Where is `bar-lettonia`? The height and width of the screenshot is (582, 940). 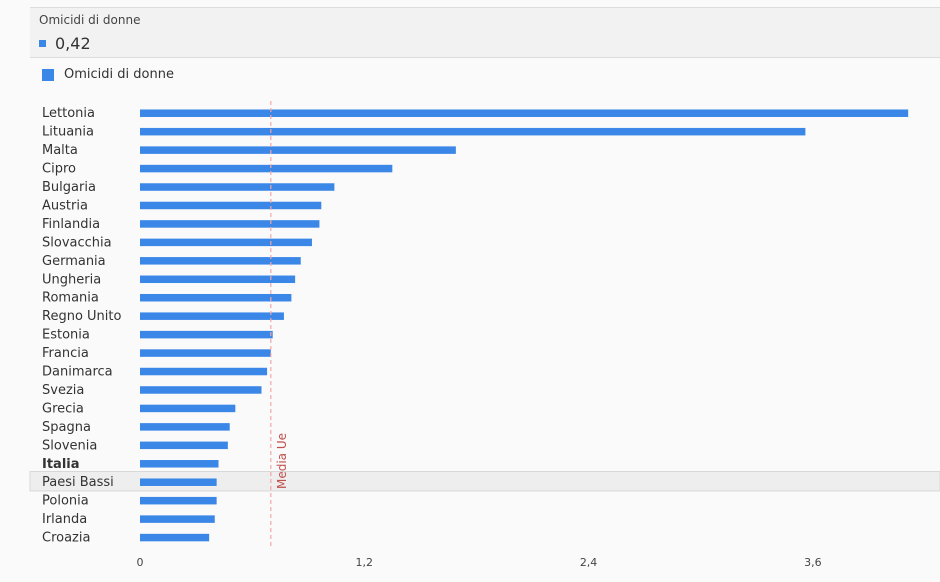
bar-lettonia is located at coordinates (524, 113).